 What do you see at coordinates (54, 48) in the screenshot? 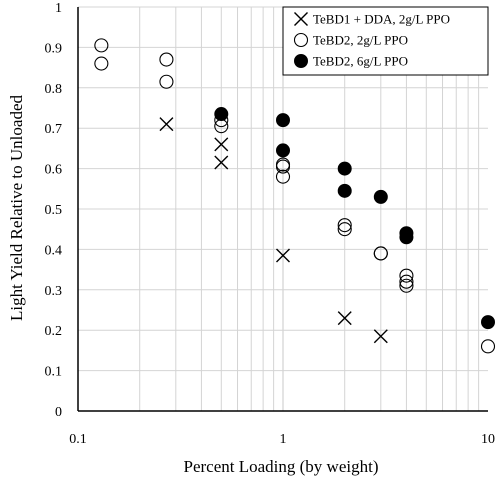
I see `y-tick-label: 0.9` at bounding box center [54, 48].